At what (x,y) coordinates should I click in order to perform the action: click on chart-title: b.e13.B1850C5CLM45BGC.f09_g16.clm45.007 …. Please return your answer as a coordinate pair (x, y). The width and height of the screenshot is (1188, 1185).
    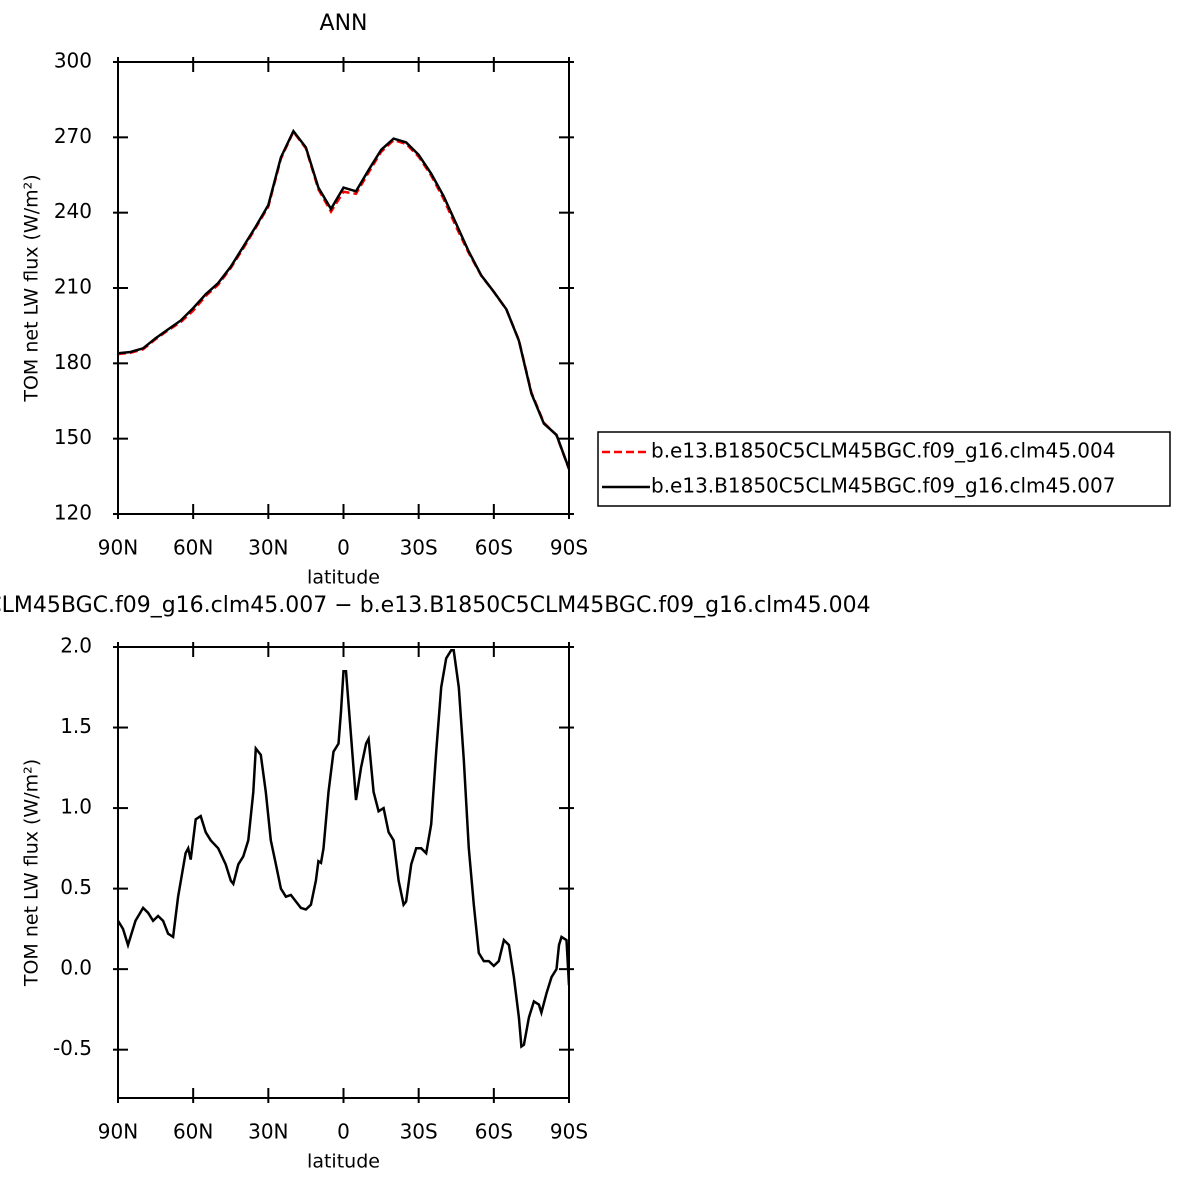
    Looking at the image, I should click on (435, 605).